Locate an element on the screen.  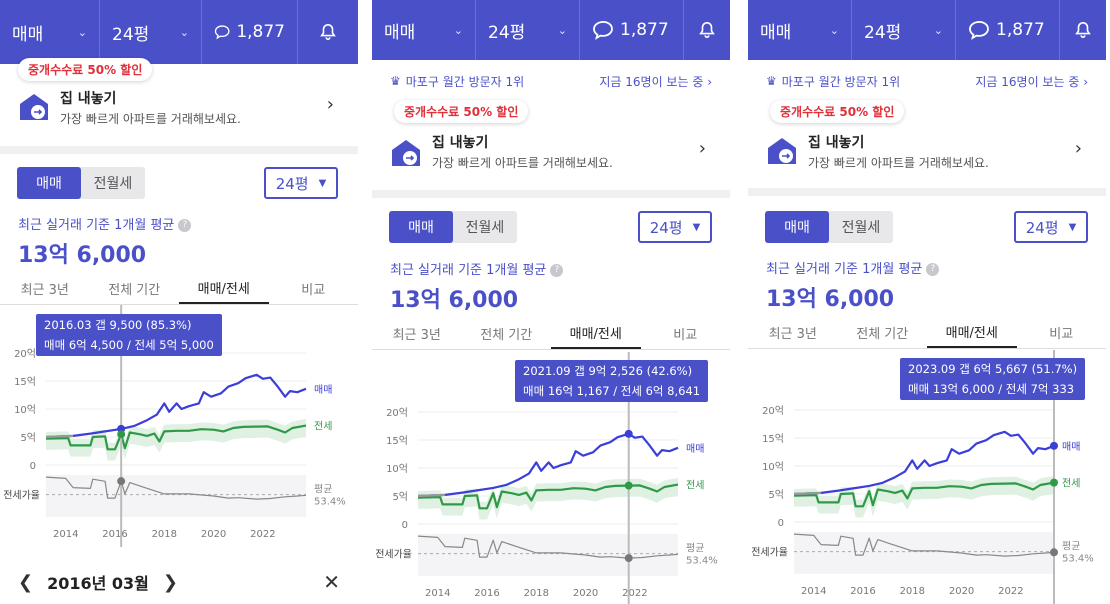
bell-icon is located at coordinates (707, 29).